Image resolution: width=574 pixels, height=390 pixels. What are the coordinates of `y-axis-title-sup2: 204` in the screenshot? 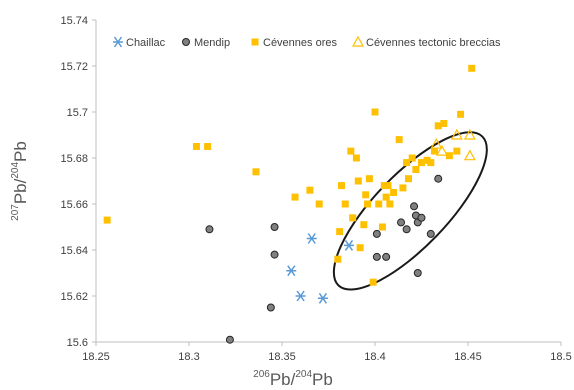 It's located at (15, 170).